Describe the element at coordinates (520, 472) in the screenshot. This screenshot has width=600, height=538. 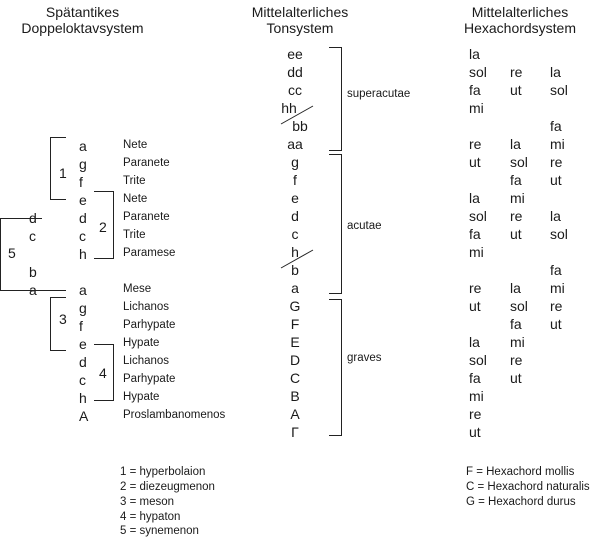
I see `legend-hexachord: F = Hexachord mollis` at that location.